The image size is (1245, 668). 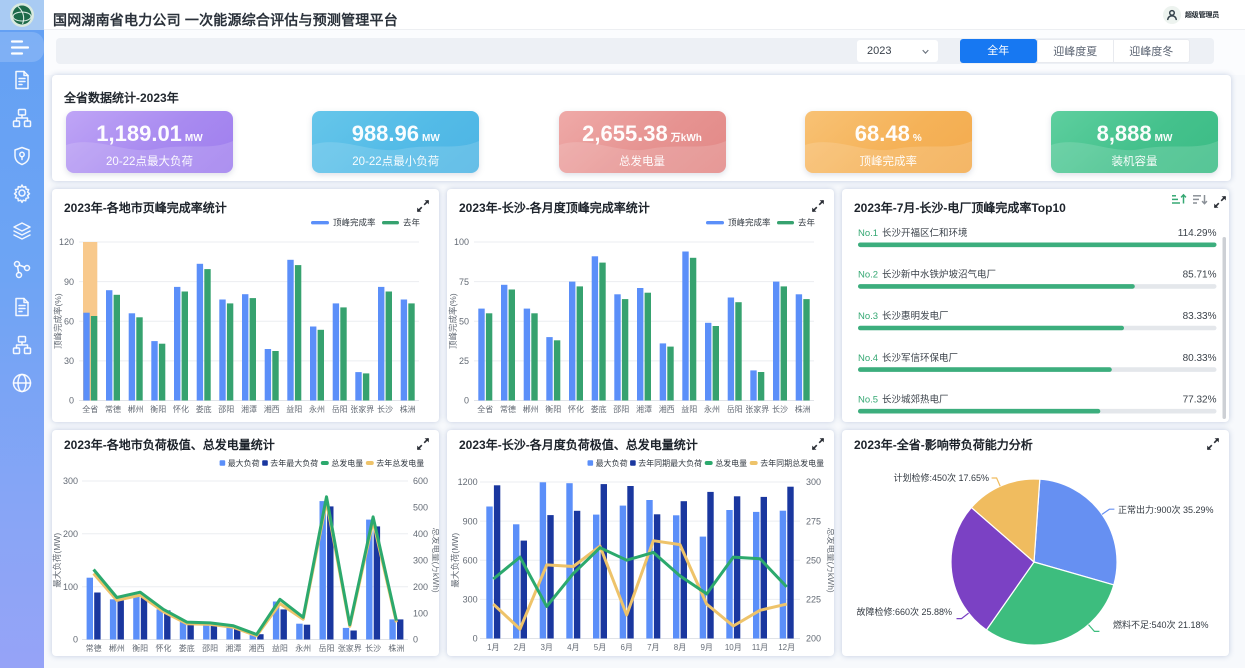 I want to click on svg-text: 燃料不足:540次 21.18%, so click(x=1161, y=624).